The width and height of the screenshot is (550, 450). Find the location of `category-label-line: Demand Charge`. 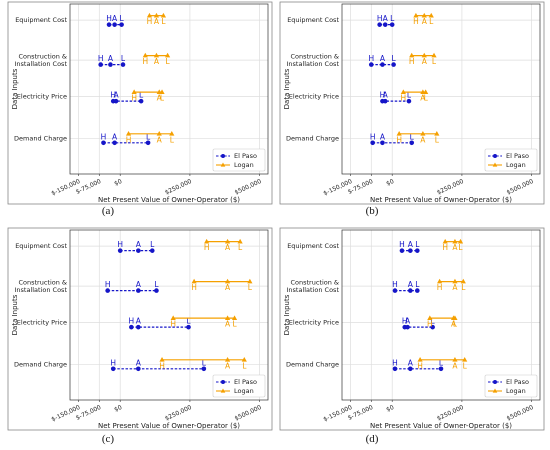

category-label-line: Demand Charge is located at coordinates (312, 364).